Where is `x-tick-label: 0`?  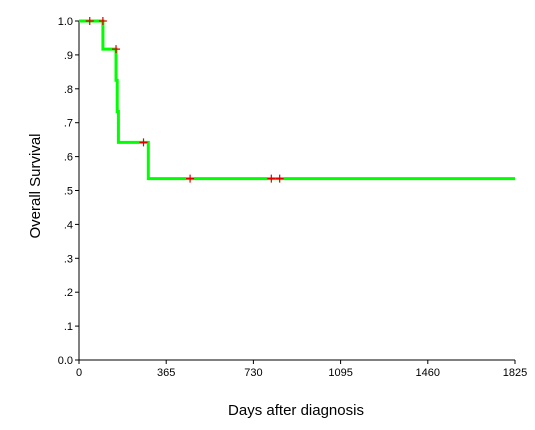 x-tick-label: 0 is located at coordinates (79, 373).